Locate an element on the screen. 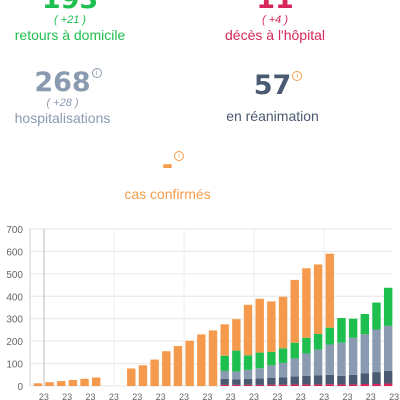 The width and height of the screenshot is (400, 400). y-tick-label: 500 is located at coordinates (14, 275).